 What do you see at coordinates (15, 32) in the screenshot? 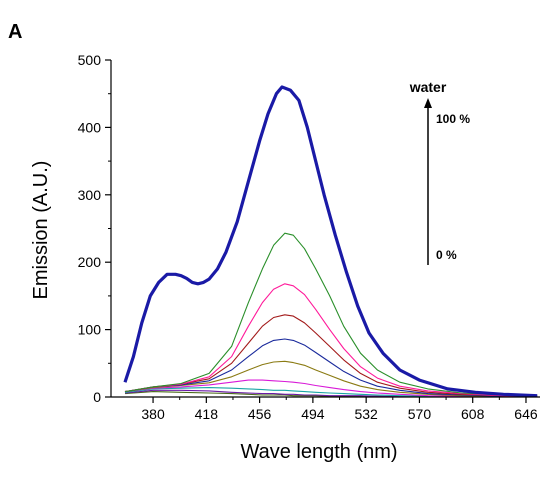
I see `panel-label: A` at bounding box center [15, 32].